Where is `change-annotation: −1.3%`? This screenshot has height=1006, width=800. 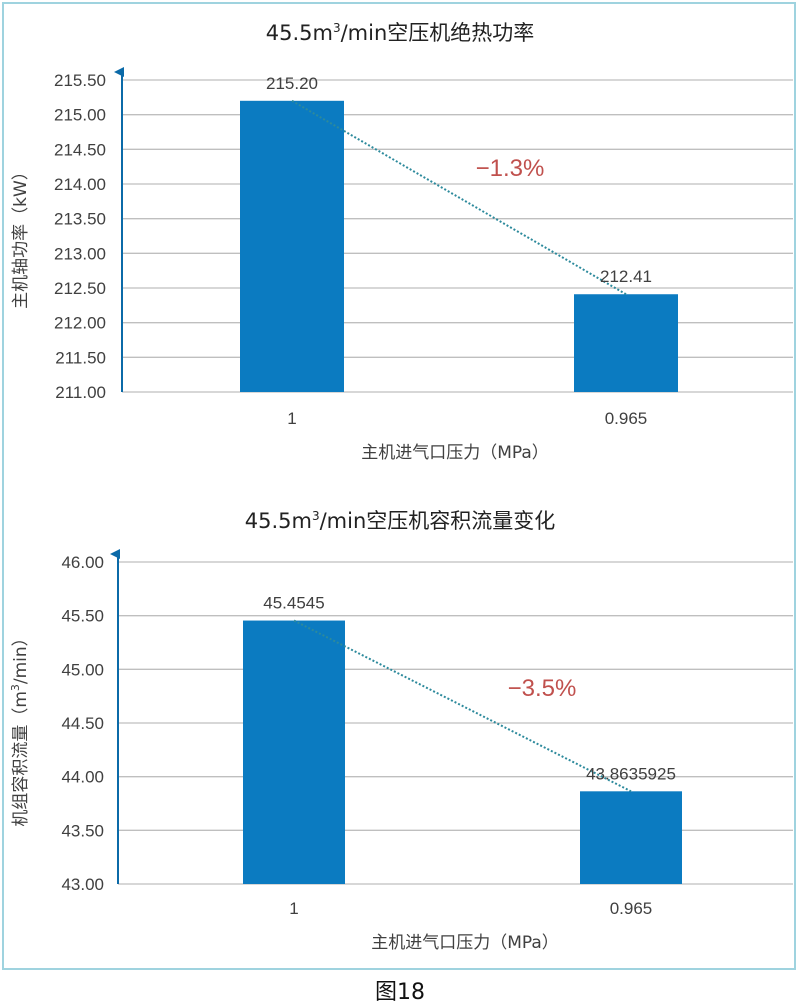
change-annotation: −1.3% is located at coordinates (510, 168).